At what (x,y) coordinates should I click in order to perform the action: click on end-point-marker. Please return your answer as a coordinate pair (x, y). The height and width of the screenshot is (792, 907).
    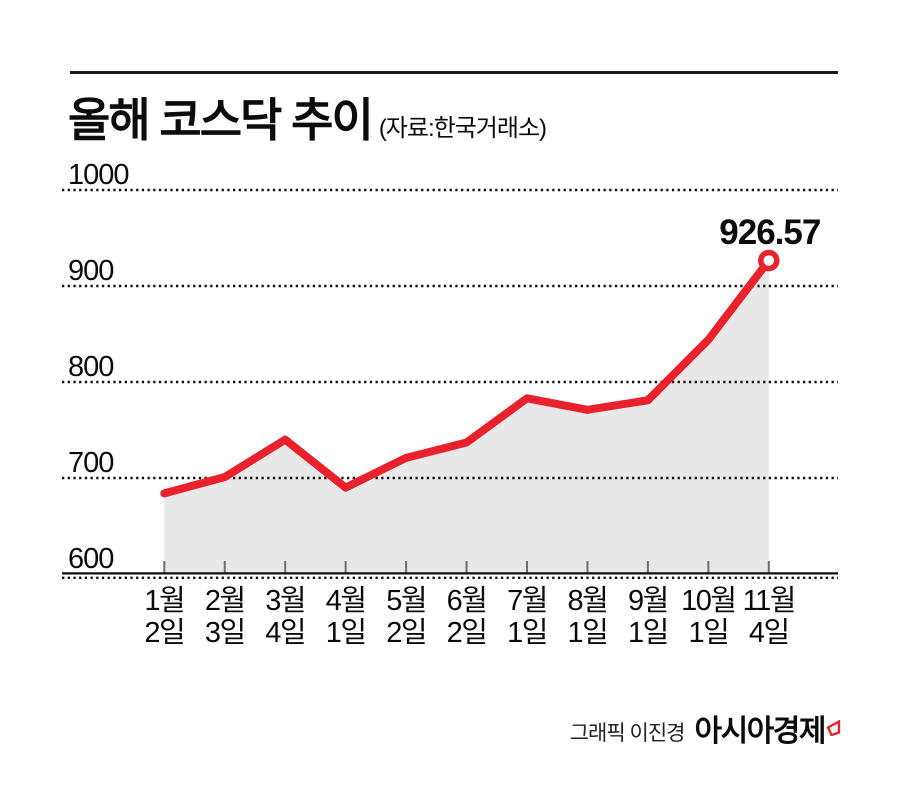
    Looking at the image, I should click on (769, 260).